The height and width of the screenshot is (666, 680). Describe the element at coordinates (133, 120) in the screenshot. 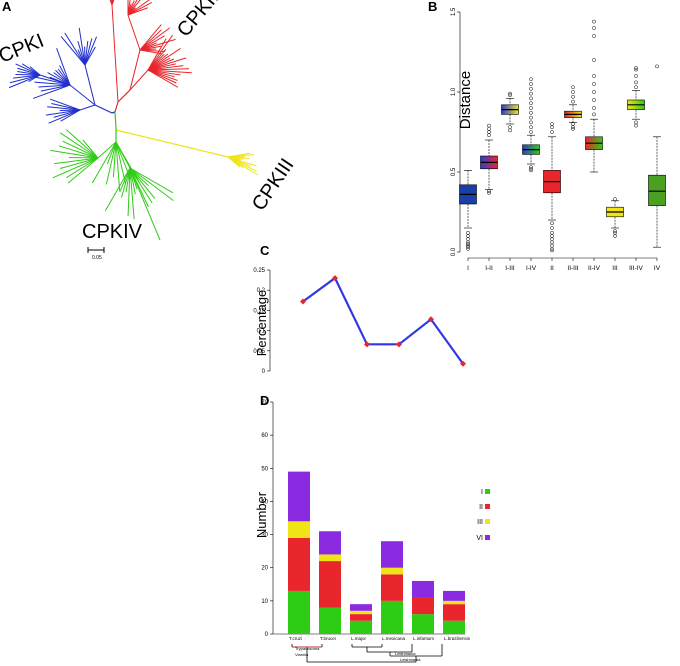

I see `tree-branches` at that location.